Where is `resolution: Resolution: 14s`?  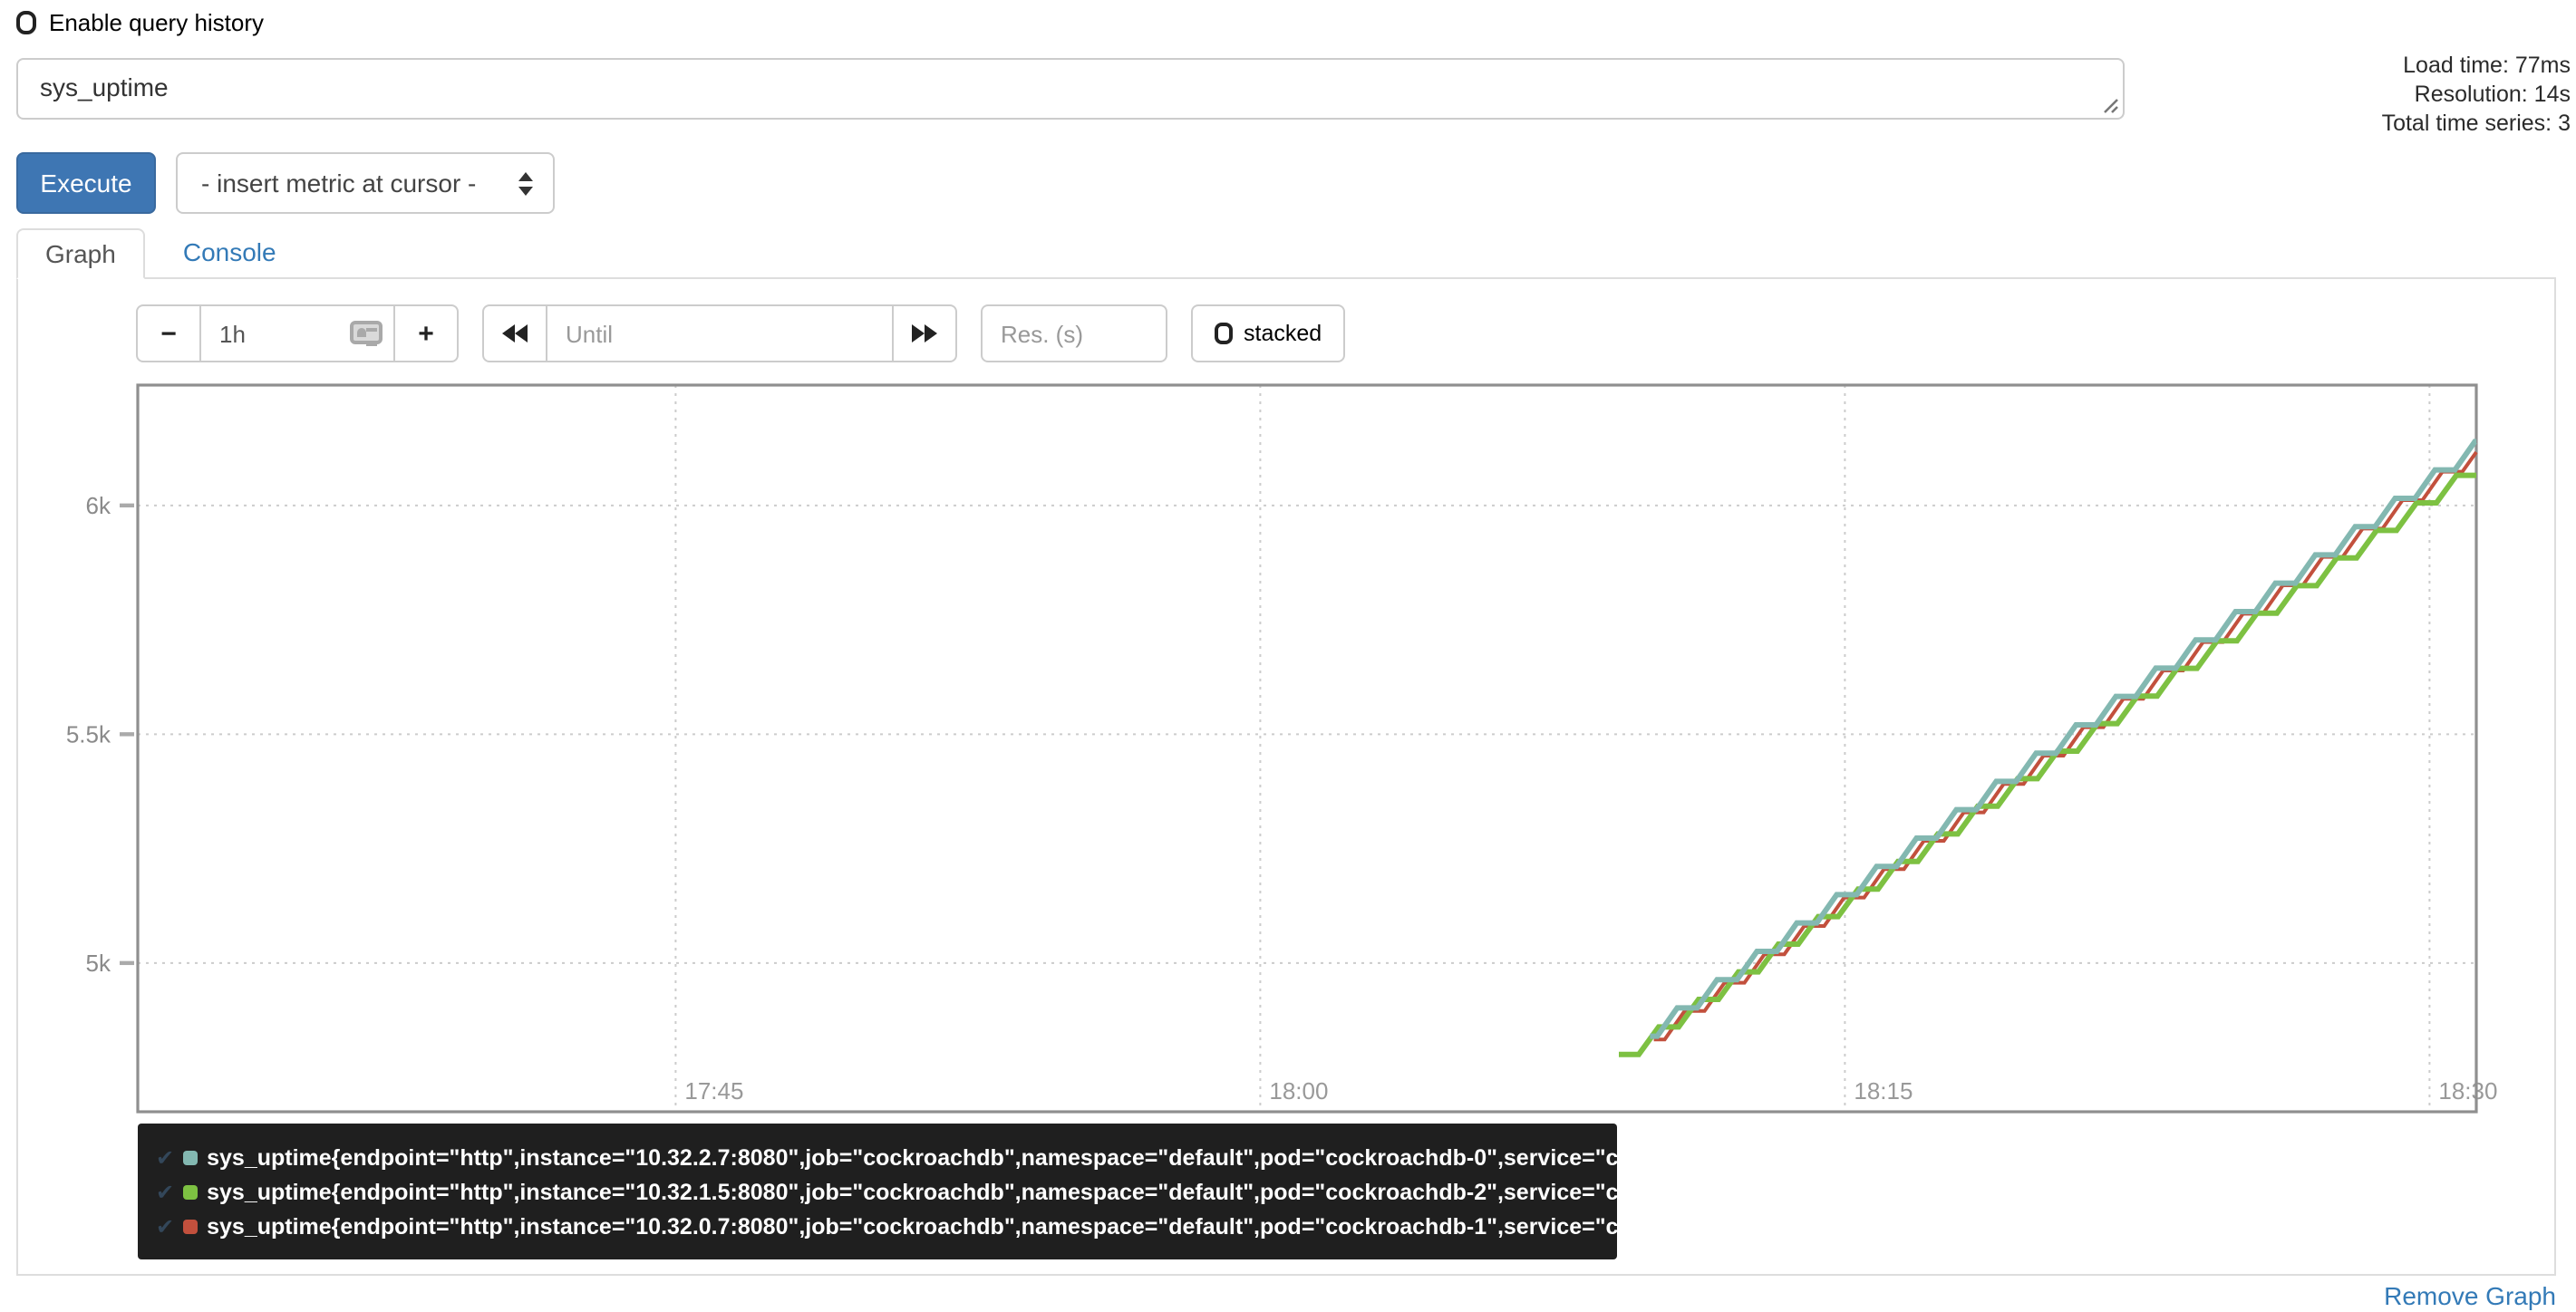 resolution: Resolution: 14s is located at coordinates (2492, 95).